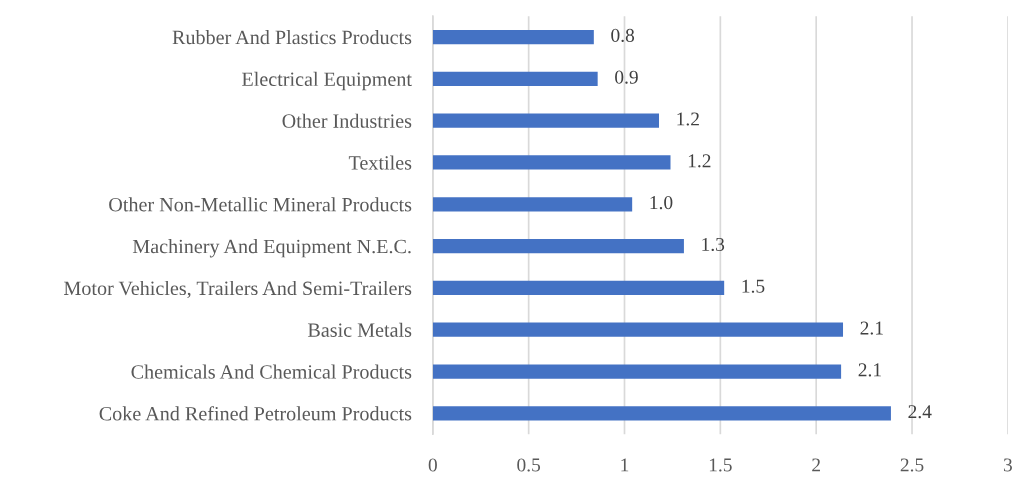 Image resolution: width=1016 pixels, height=489 pixels. What do you see at coordinates (255, 413) in the screenshot?
I see `y-tick-label: Coke And Refined Petroleum Products` at bounding box center [255, 413].